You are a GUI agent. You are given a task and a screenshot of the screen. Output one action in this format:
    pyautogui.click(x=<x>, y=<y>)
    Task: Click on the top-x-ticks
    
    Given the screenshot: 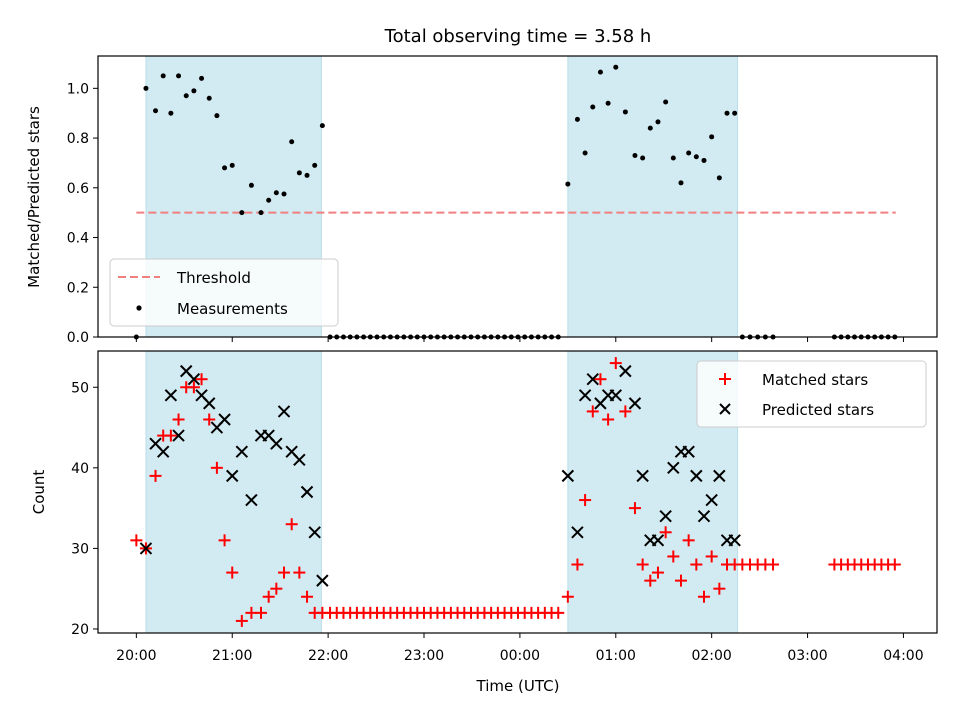 What is the action you would take?
    pyautogui.click(x=519, y=339)
    